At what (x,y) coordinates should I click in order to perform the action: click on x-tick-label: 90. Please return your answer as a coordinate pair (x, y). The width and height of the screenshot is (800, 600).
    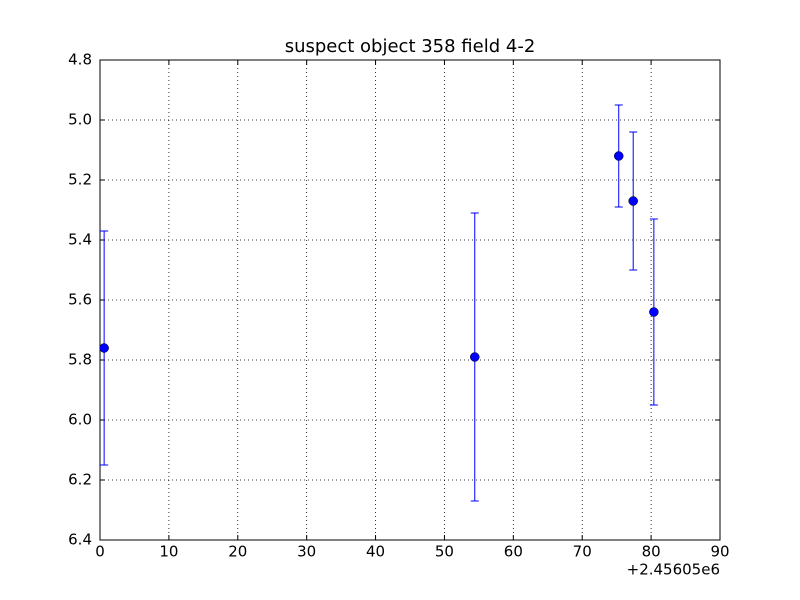
    Looking at the image, I should click on (719, 552).